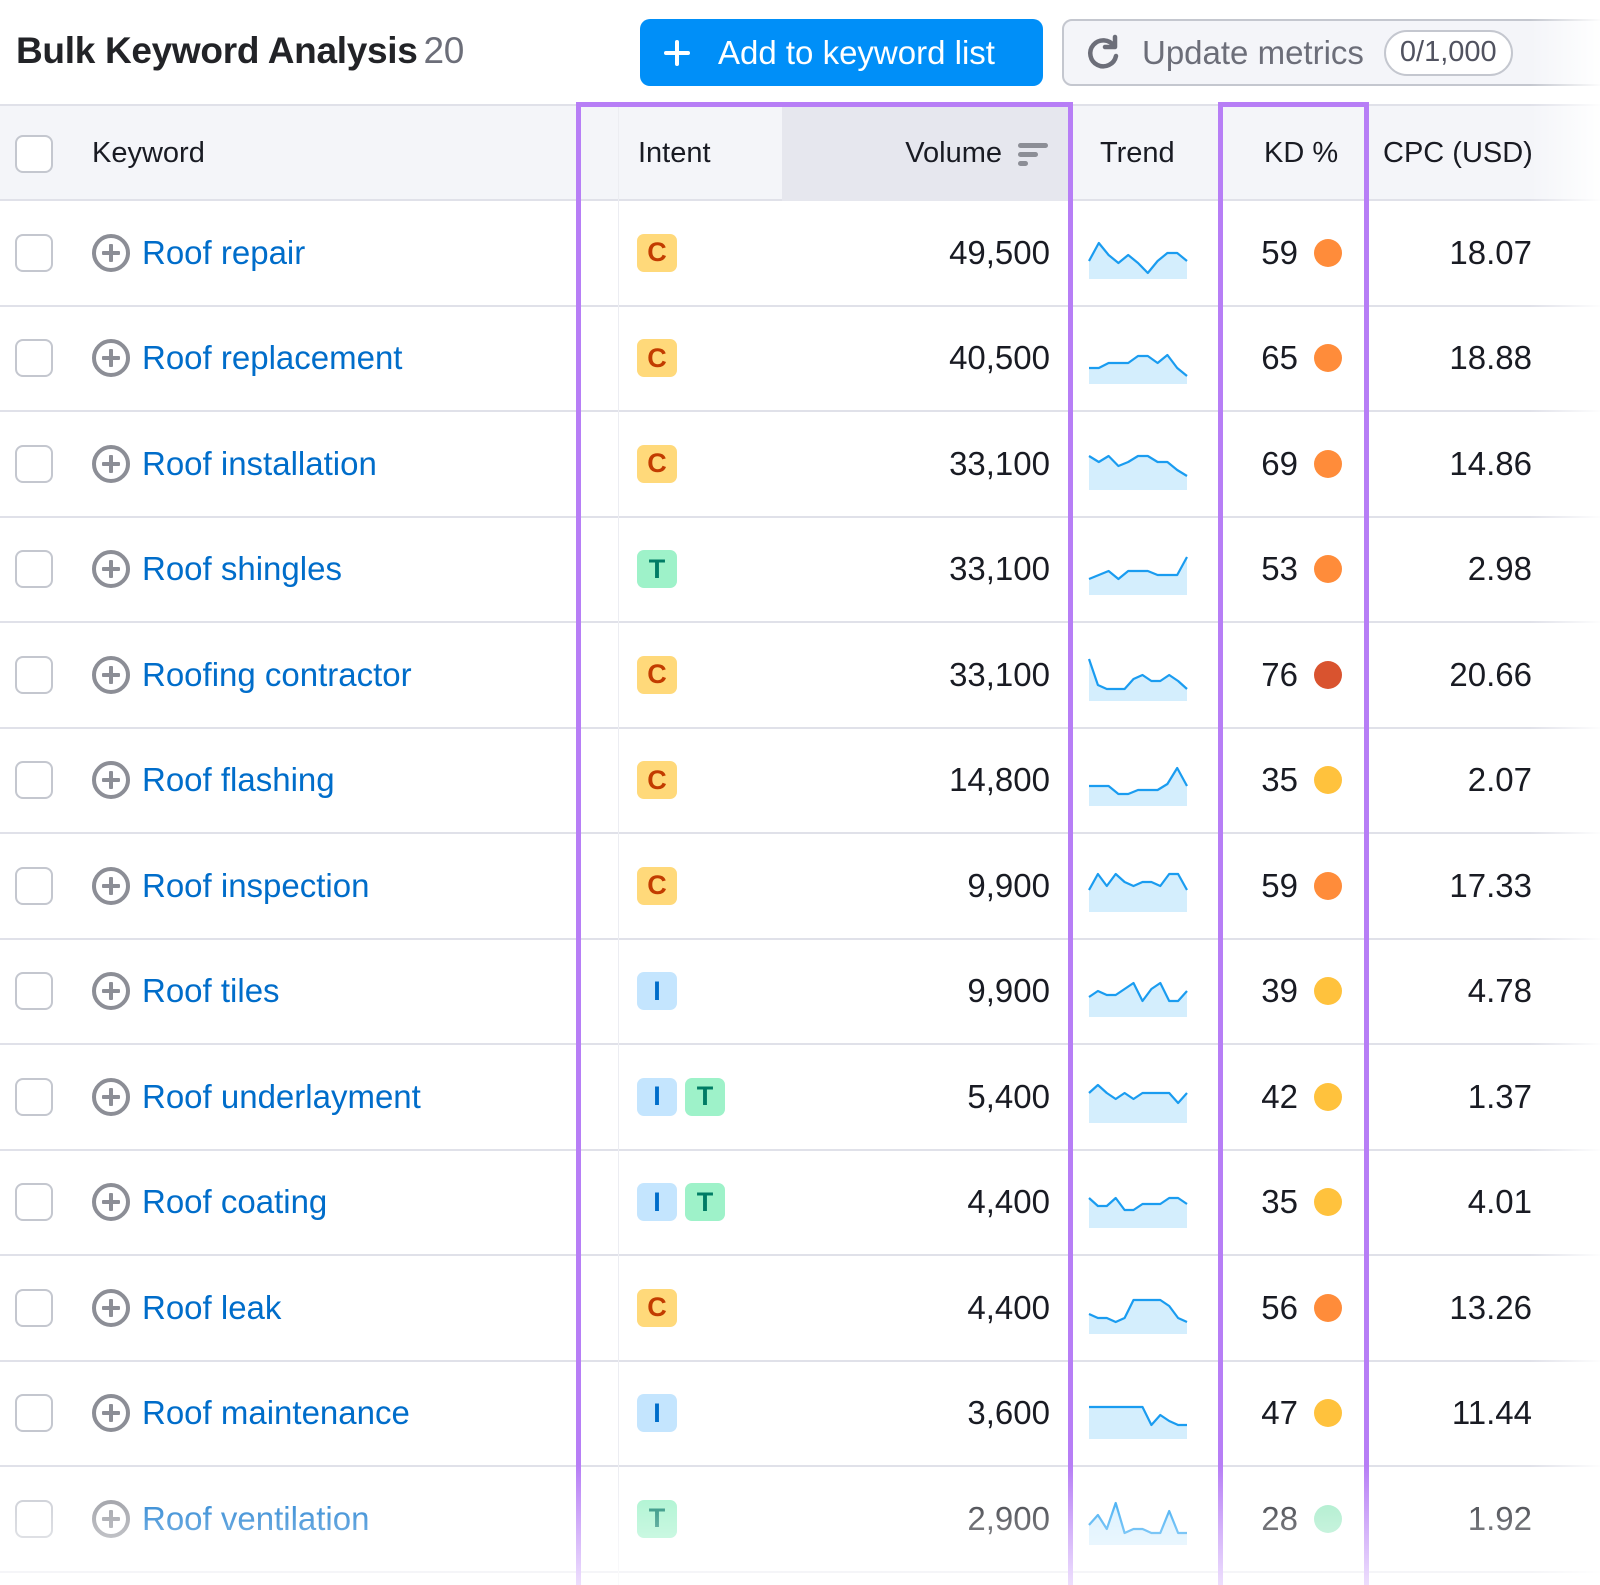 The image size is (1600, 1585). What do you see at coordinates (259, 463) in the screenshot?
I see `keyword-link: Roof installation` at bounding box center [259, 463].